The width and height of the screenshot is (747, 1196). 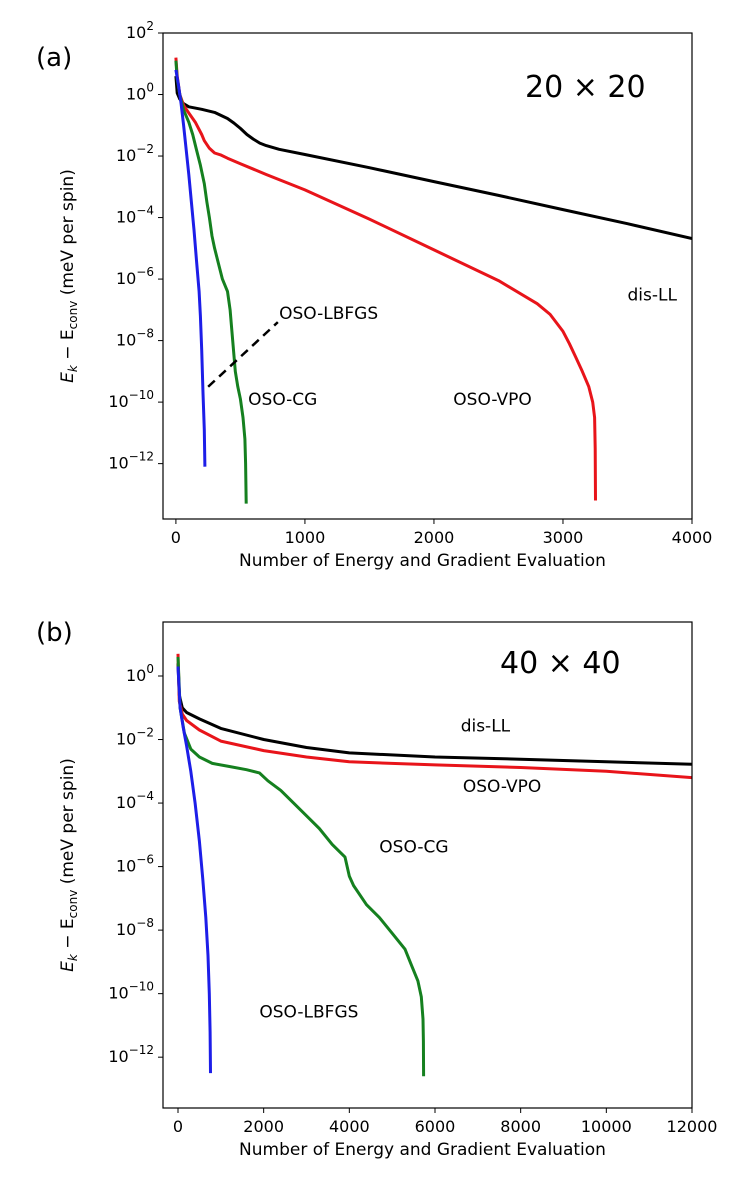 I want to click on grid-size-label: 20 × 20, so click(x=585, y=87).